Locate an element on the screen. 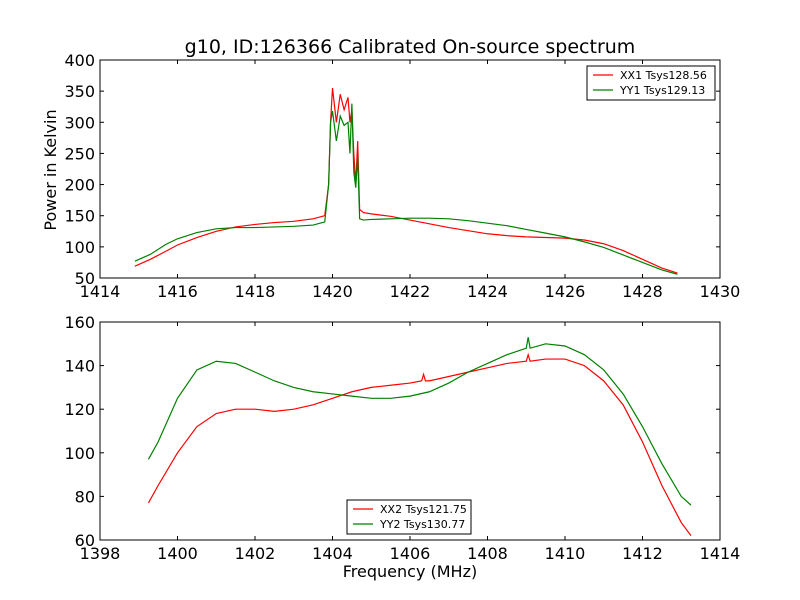 This screenshot has height=600, width=800. bottom-x-tick-label: 1400 is located at coordinates (177, 553).